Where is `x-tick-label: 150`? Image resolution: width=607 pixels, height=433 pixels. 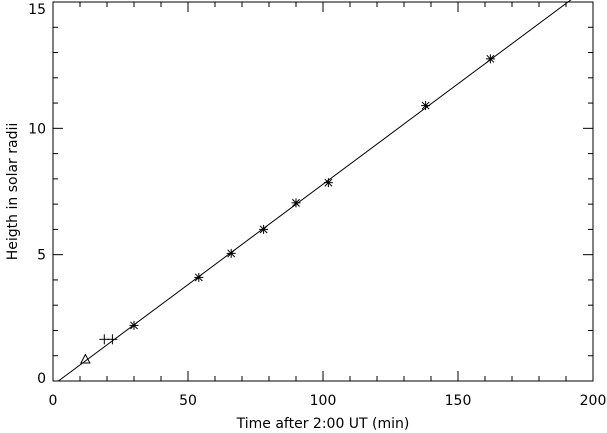 x-tick-label: 150 is located at coordinates (458, 401).